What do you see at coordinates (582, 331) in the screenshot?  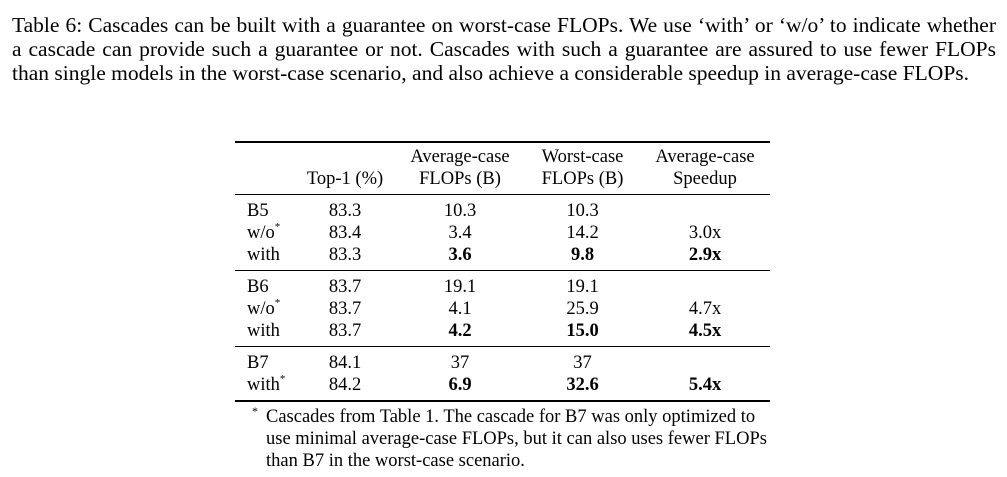 I see `cell-worst-flops: 15.0` at bounding box center [582, 331].